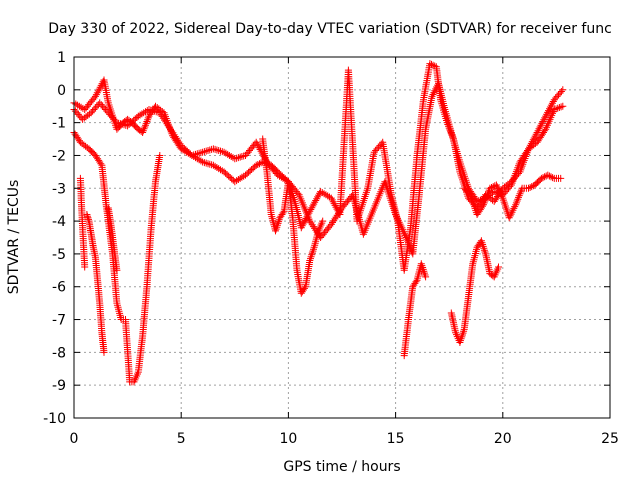 The image size is (640, 480). Describe the element at coordinates (74, 439) in the screenshot. I see `x-tick-label: 0` at that location.